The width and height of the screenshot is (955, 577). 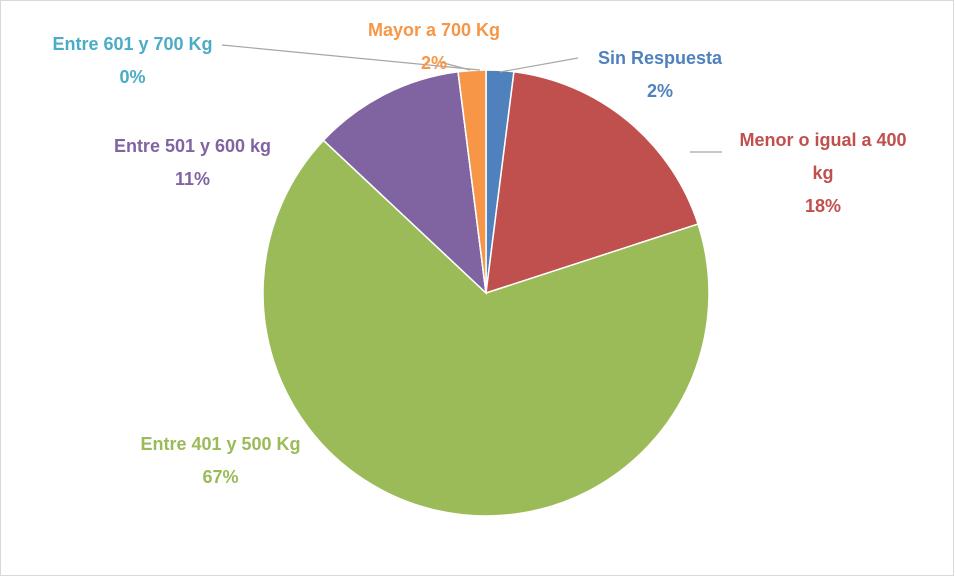 What do you see at coordinates (823, 206) in the screenshot?
I see `value-label: 18%` at bounding box center [823, 206].